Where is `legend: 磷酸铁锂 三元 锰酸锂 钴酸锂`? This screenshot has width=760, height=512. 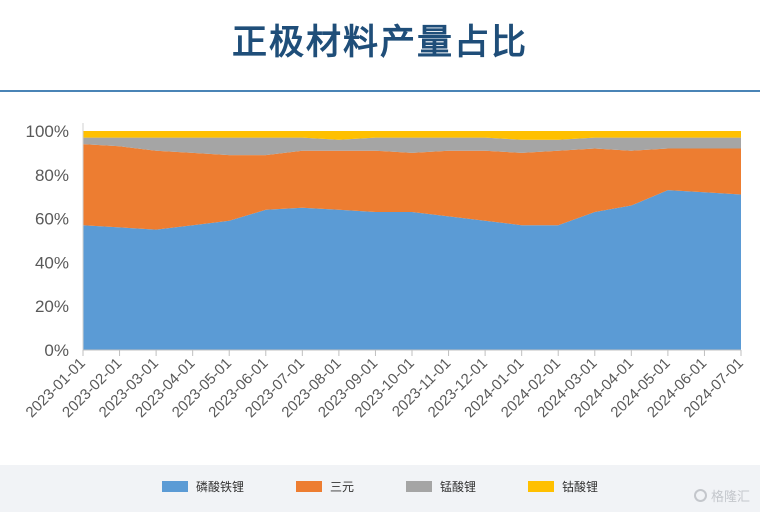
legend: 磷酸铁锂 三元 锰酸锂 钴酸锂 is located at coordinates (380, 486).